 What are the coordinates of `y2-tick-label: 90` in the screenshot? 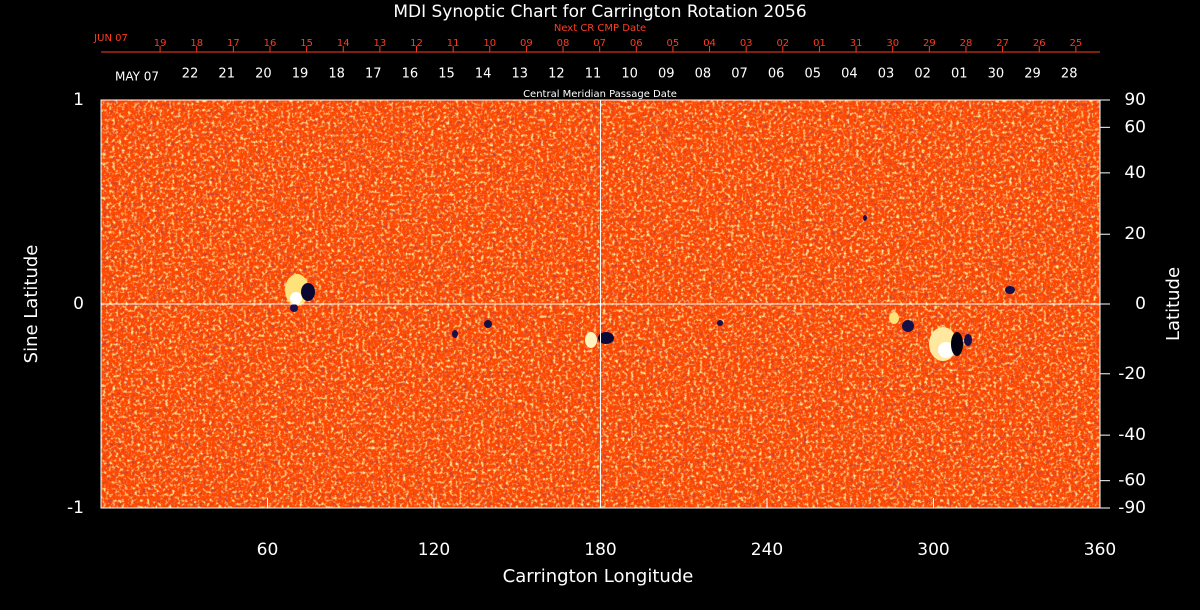 It's located at (1135, 100).